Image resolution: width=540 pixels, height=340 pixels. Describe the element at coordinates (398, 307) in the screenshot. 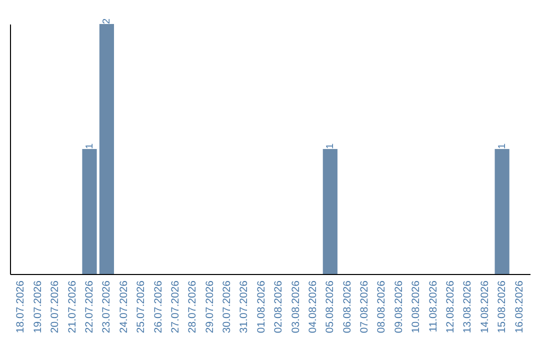

I see `x-tick-label: 09.08.2026` at that location.